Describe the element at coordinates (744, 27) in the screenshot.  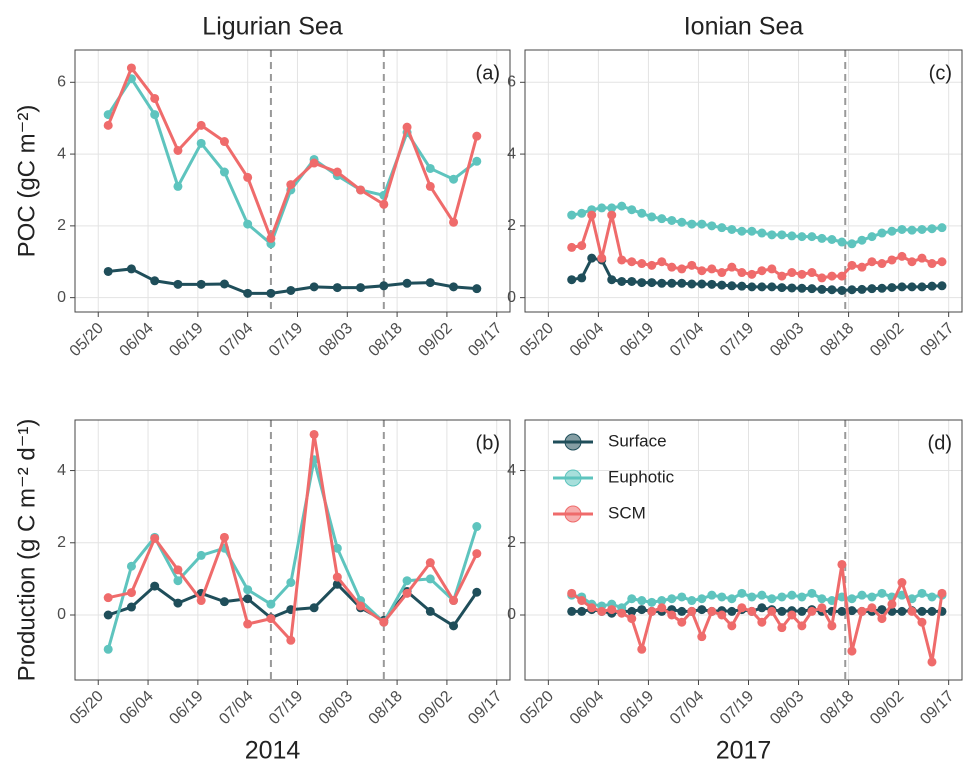
I see `column-title: Ionian Sea` at that location.